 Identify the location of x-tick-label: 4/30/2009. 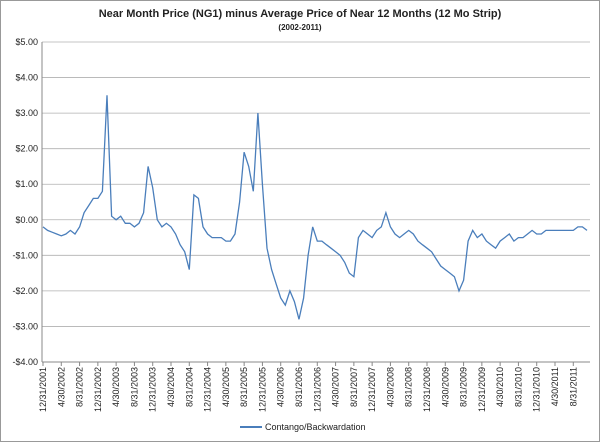
(445, 387).